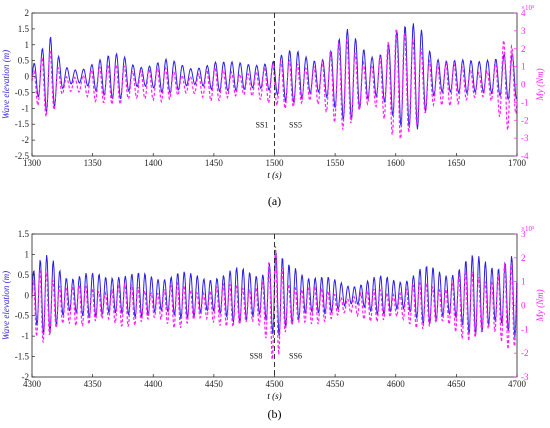 This screenshot has width=550, height=428. Describe the element at coordinates (32, 384) in the screenshot. I see `x-tick-label: 4300` at that location.